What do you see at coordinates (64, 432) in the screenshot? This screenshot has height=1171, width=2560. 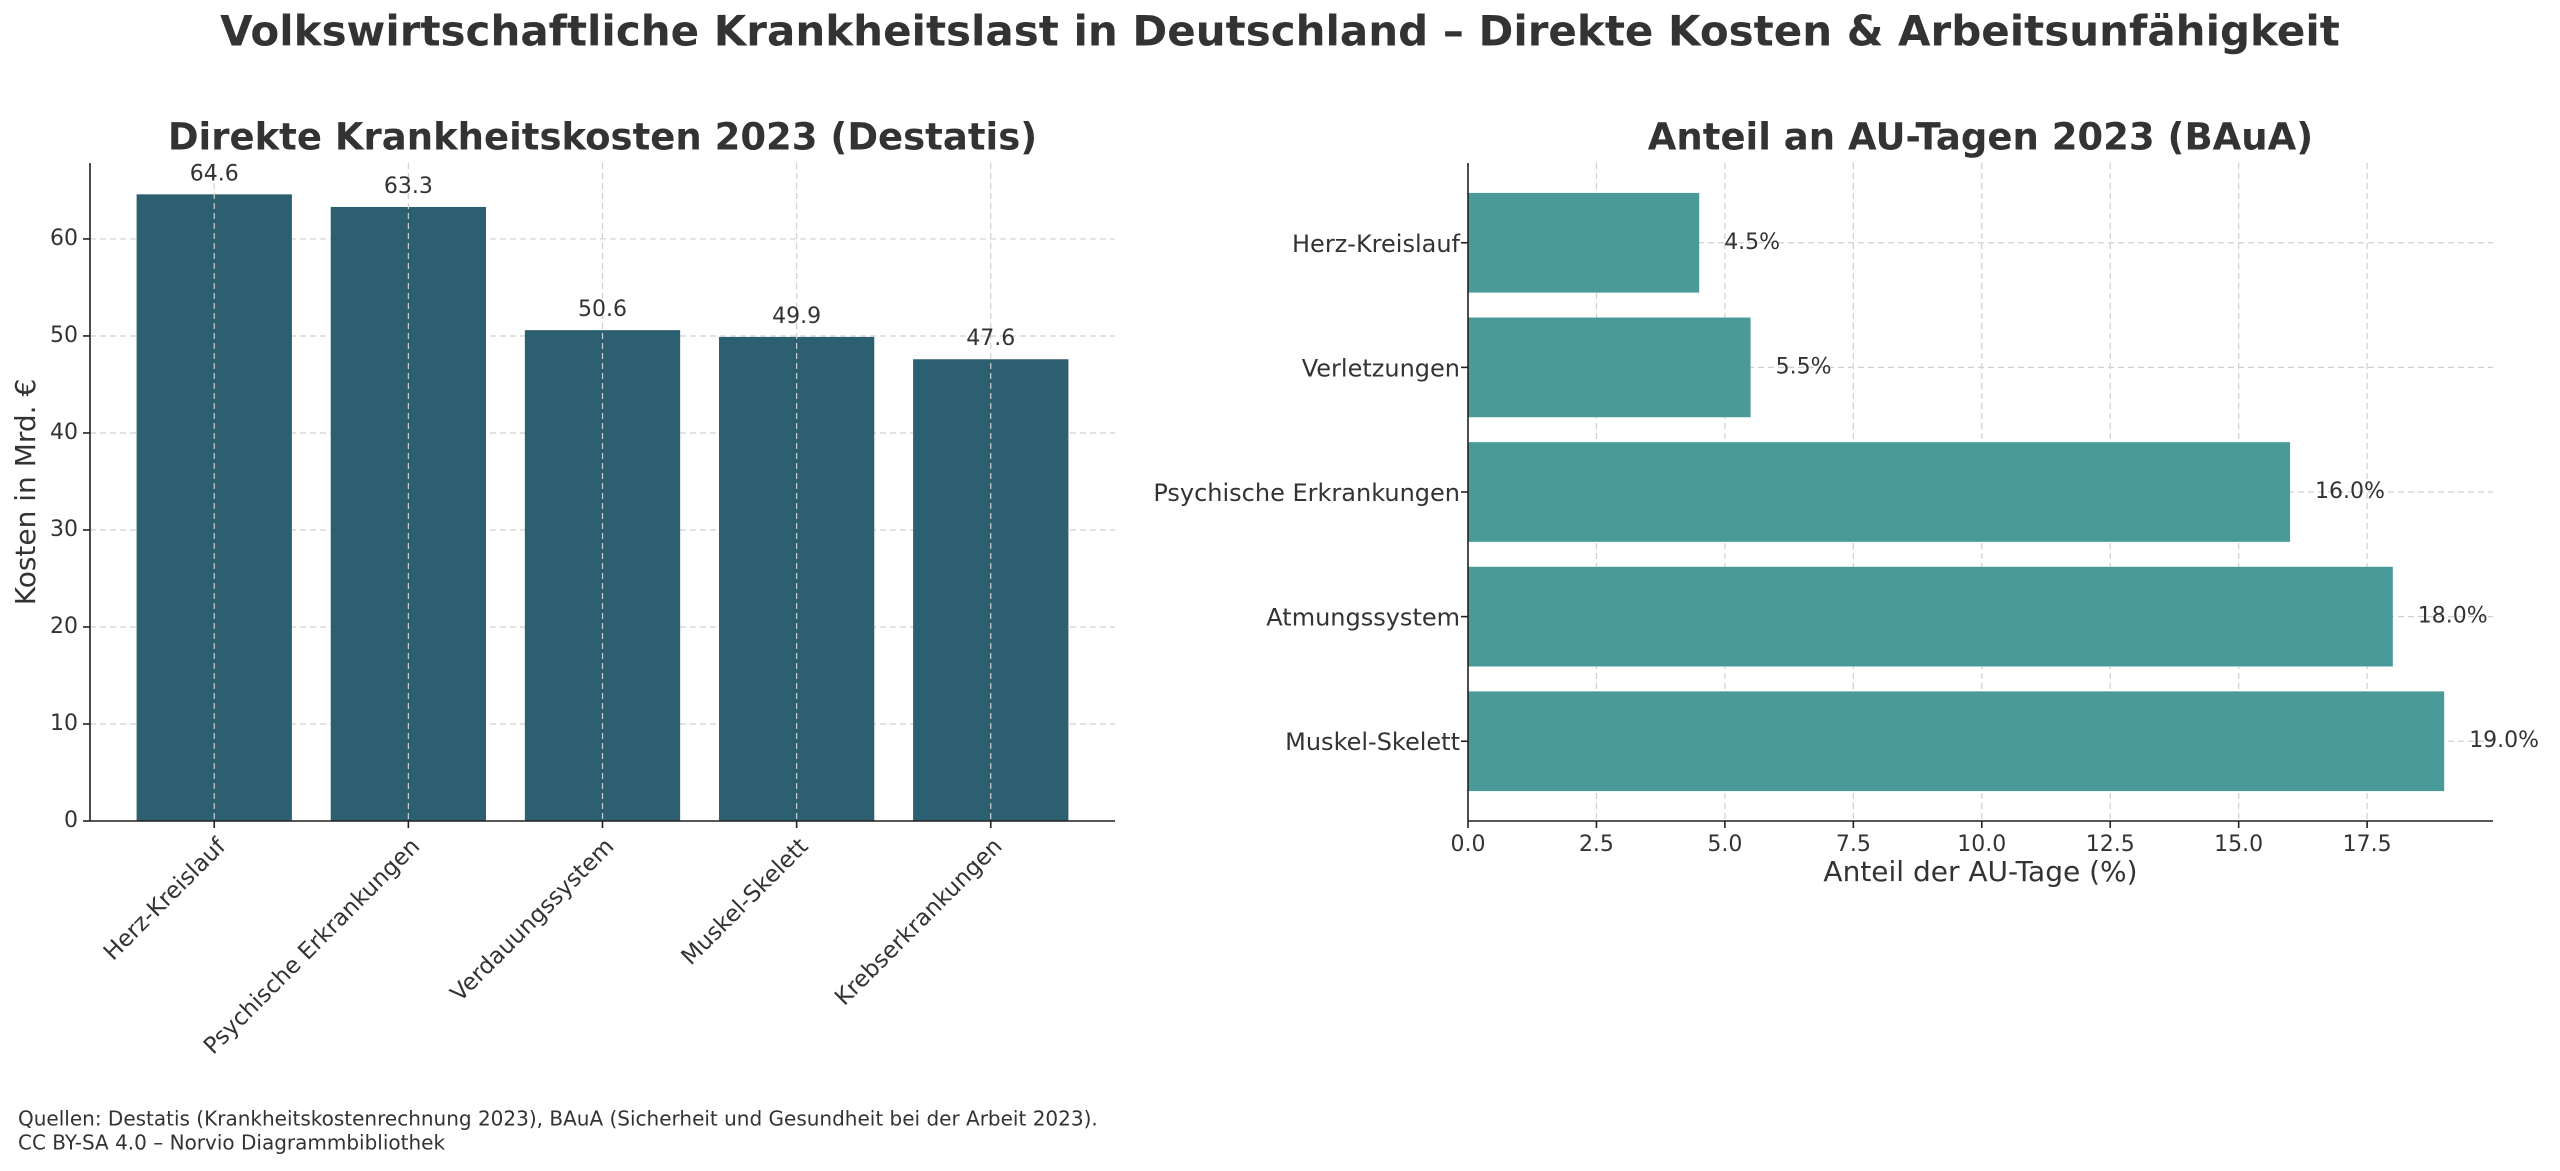 I see `y-tick-label: 40` at bounding box center [64, 432].